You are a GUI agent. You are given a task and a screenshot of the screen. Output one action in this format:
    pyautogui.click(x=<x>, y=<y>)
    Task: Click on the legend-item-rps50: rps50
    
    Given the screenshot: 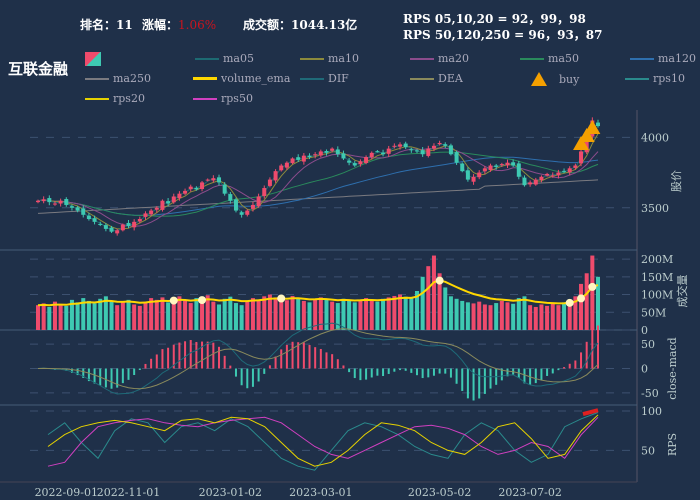 What is the action you would take?
    pyautogui.click(x=223, y=98)
    